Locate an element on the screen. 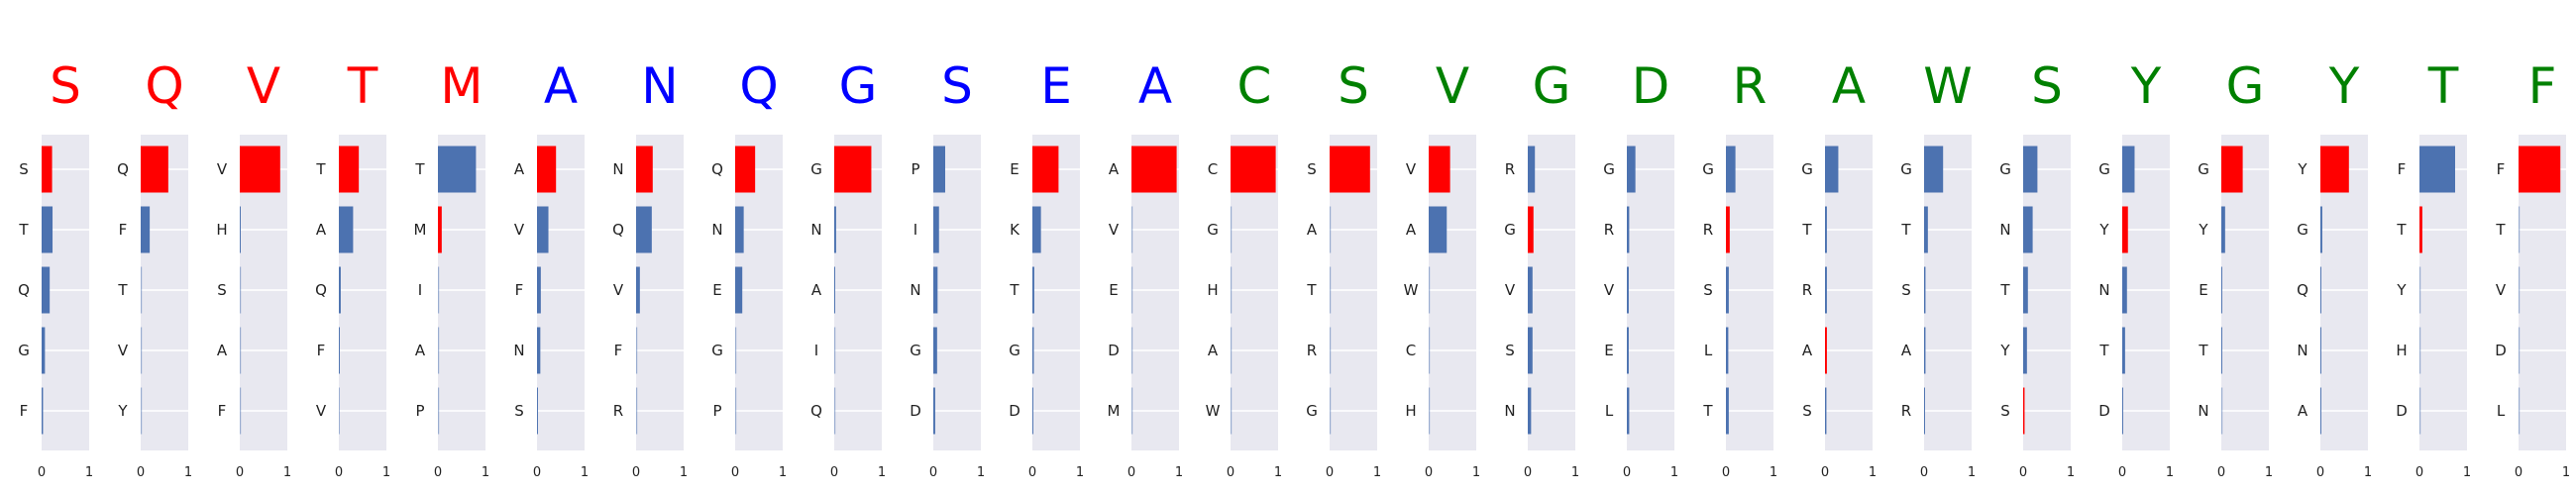 The image size is (2576, 495). category-tick-label: N is located at coordinates (816, 230).